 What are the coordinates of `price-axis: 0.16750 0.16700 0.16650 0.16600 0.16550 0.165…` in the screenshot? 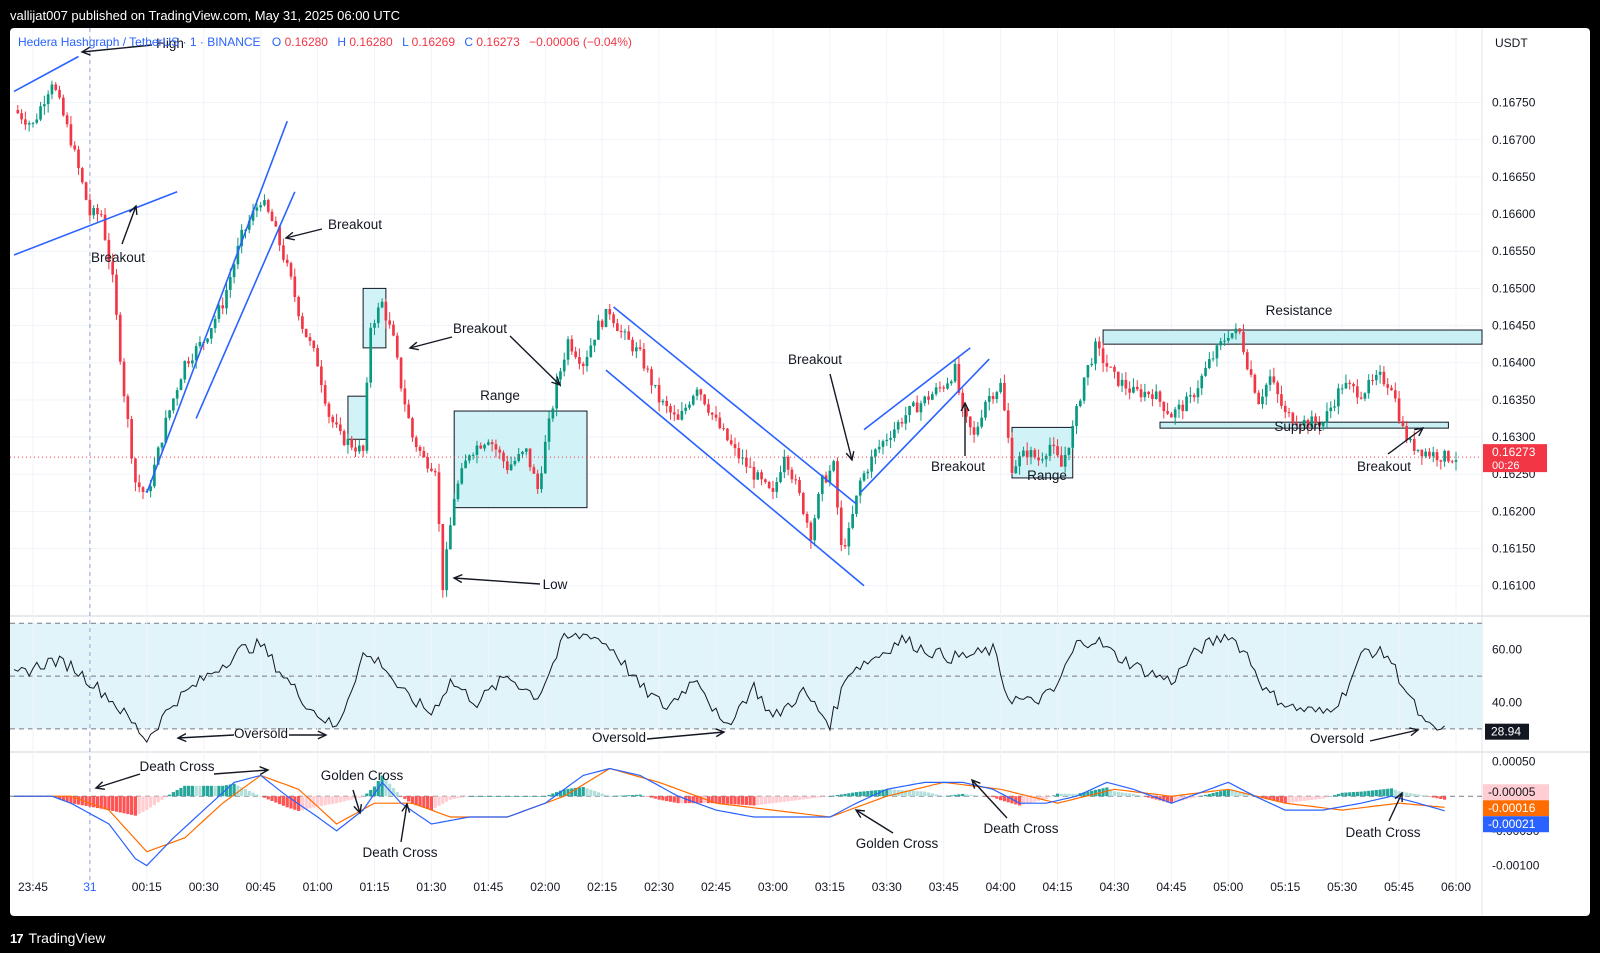 It's located at (1515, 344).